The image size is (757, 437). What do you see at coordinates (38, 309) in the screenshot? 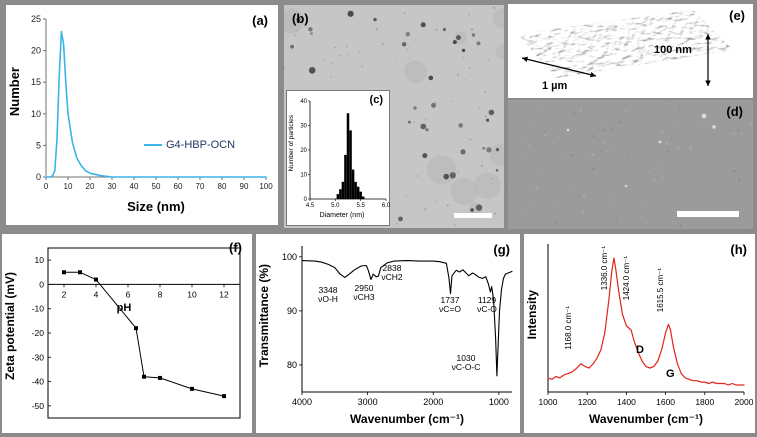
I see `svg-text: -10` at bounding box center [38, 309].